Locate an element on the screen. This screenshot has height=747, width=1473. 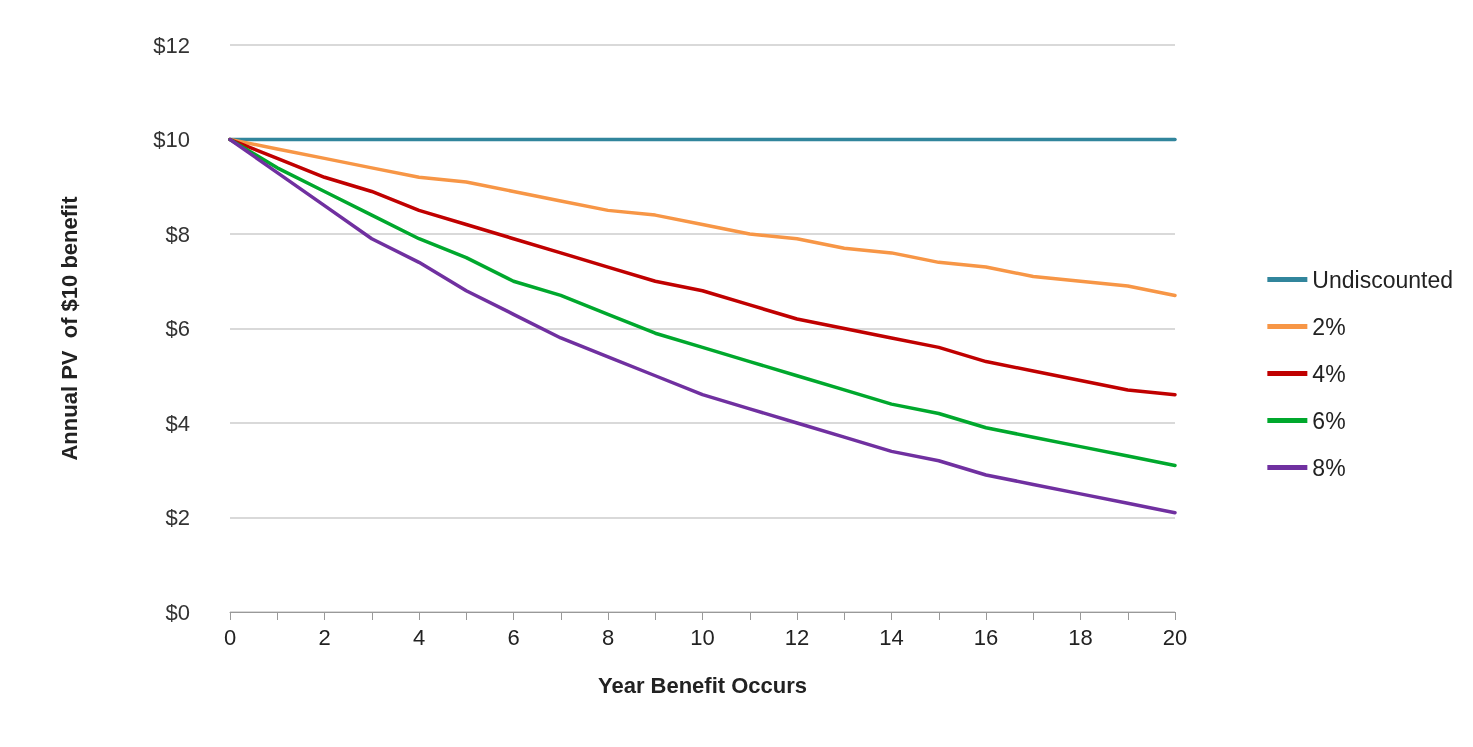
x-tick-label: 4 is located at coordinates (419, 637).